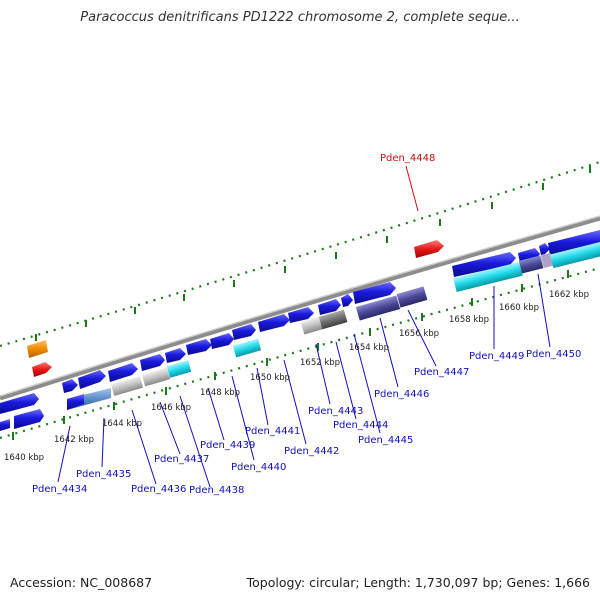 Image resolution: width=600 pixels, height=600 pixels. Describe the element at coordinates (122, 424) in the screenshot. I see `kbp-label: 1644 kbp` at that location.